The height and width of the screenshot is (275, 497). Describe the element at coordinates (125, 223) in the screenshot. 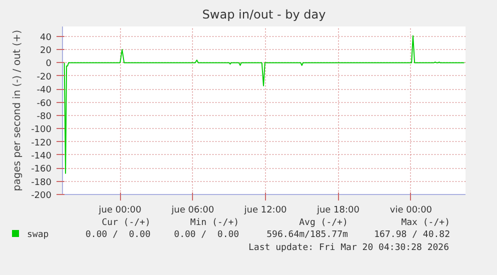

I see `text: Cur (-/+)` at that location.